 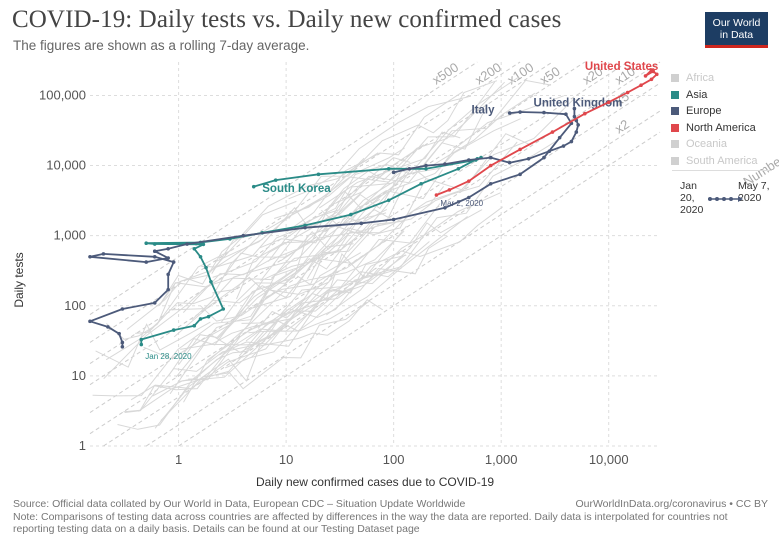 I want to click on legend-item-north-america: North America, so click(x=714, y=128).